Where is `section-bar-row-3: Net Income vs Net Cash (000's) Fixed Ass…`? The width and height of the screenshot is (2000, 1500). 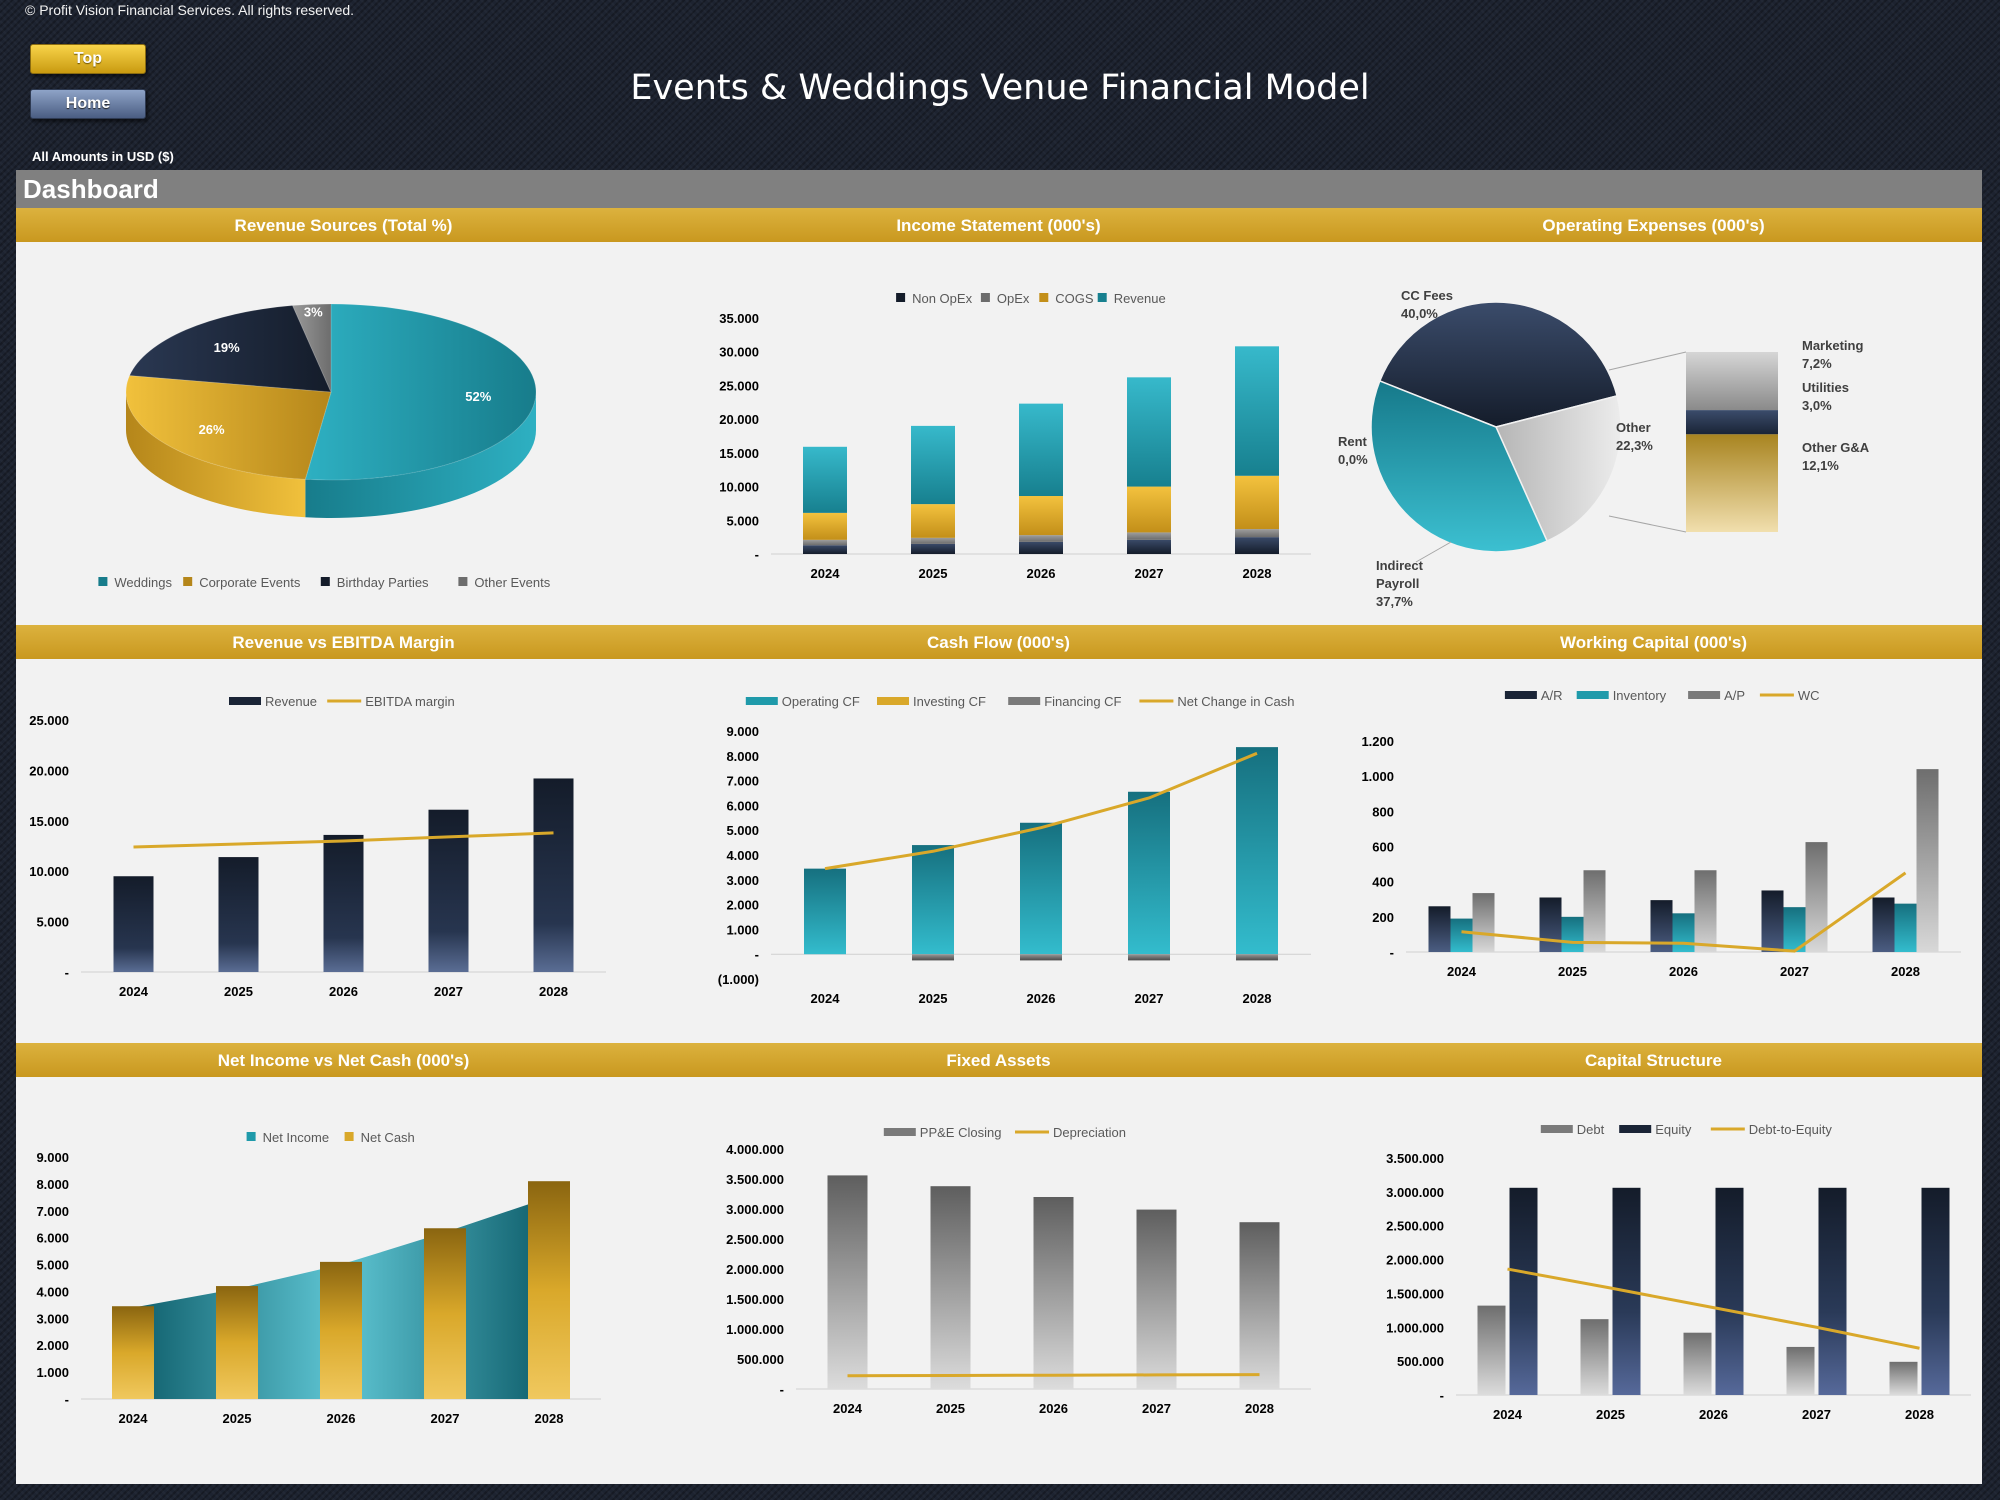
section-bar-row-3: Net Income vs Net Cash (000's) Fixed Ass… is located at coordinates (999, 1060).